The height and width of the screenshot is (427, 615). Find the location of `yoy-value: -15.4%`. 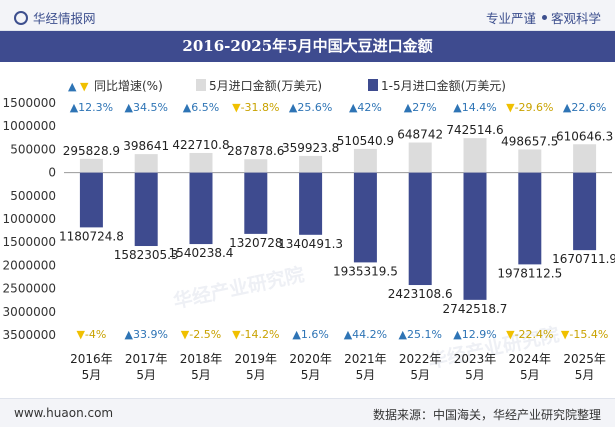

yoy-value: -15.4% is located at coordinates (588, 334).